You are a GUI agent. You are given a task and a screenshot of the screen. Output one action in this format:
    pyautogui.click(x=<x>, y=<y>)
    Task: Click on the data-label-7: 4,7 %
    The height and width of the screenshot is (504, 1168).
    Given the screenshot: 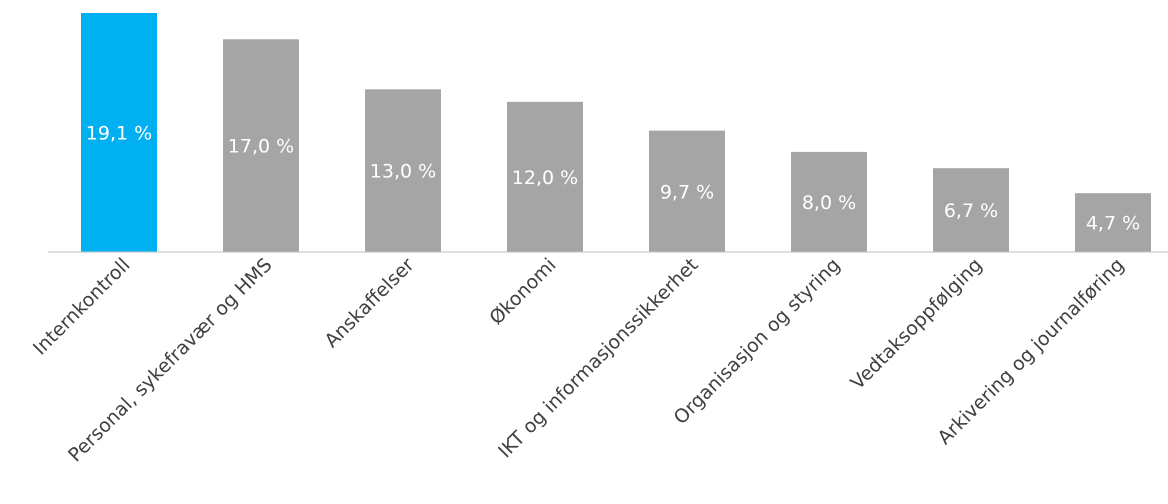 What is the action you would take?
    pyautogui.click(x=1113, y=224)
    